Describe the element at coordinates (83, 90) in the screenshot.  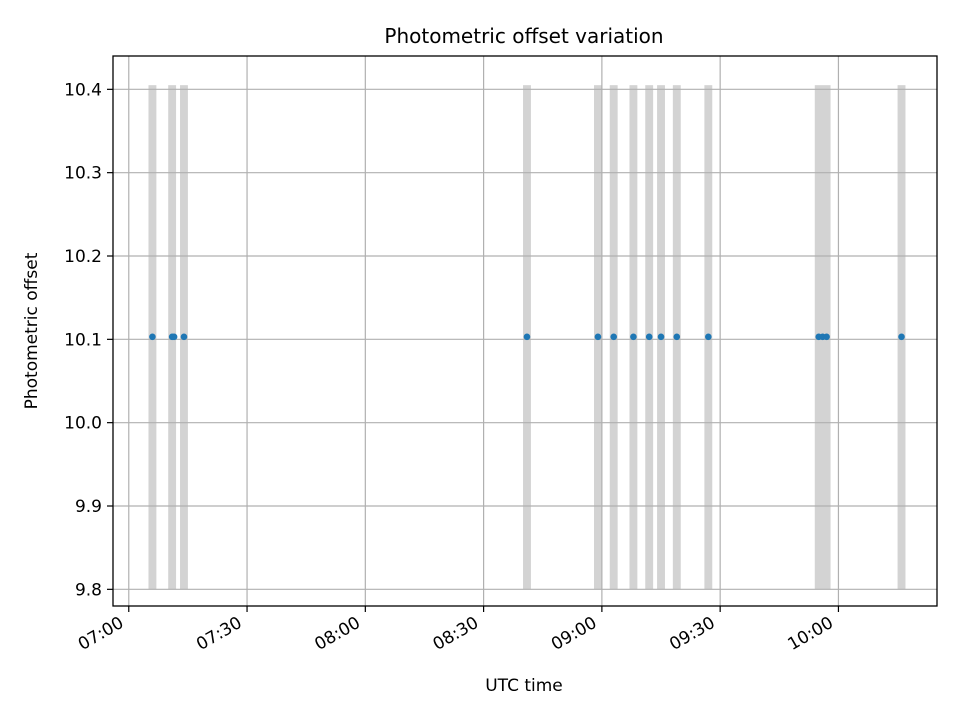
I see `y-tick-label: 10.4` at that location.